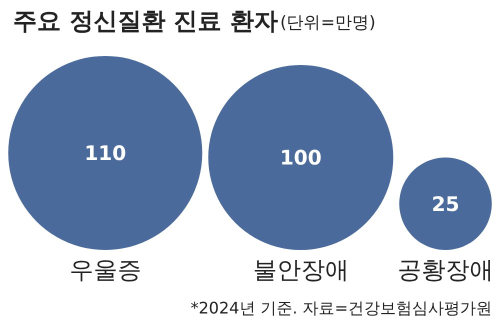  I want to click on category-label: 공황장애, so click(446, 270).